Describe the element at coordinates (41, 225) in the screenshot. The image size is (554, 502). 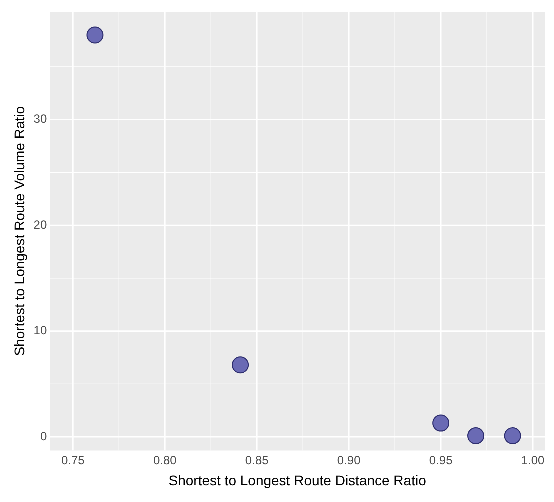
I see `y-tick-label: 20` at that location.